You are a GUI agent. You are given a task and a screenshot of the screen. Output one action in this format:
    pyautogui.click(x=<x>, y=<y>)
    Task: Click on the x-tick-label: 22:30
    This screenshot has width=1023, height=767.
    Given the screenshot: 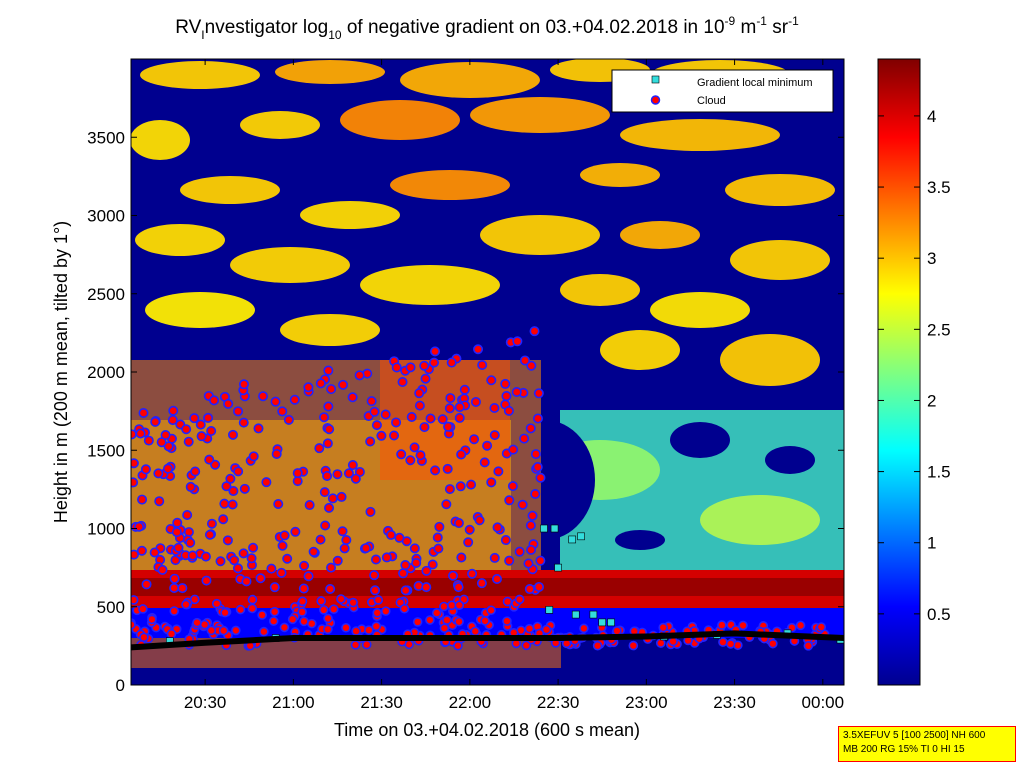 What is the action you would take?
    pyautogui.click(x=558, y=702)
    